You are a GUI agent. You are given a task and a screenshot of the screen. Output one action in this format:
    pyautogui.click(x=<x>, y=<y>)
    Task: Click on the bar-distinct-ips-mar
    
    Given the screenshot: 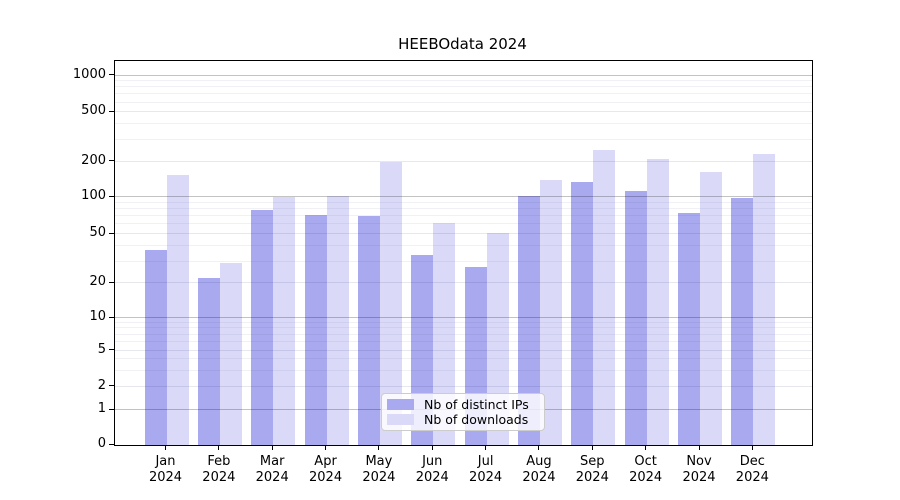 What is the action you would take?
    pyautogui.click(x=262, y=327)
    